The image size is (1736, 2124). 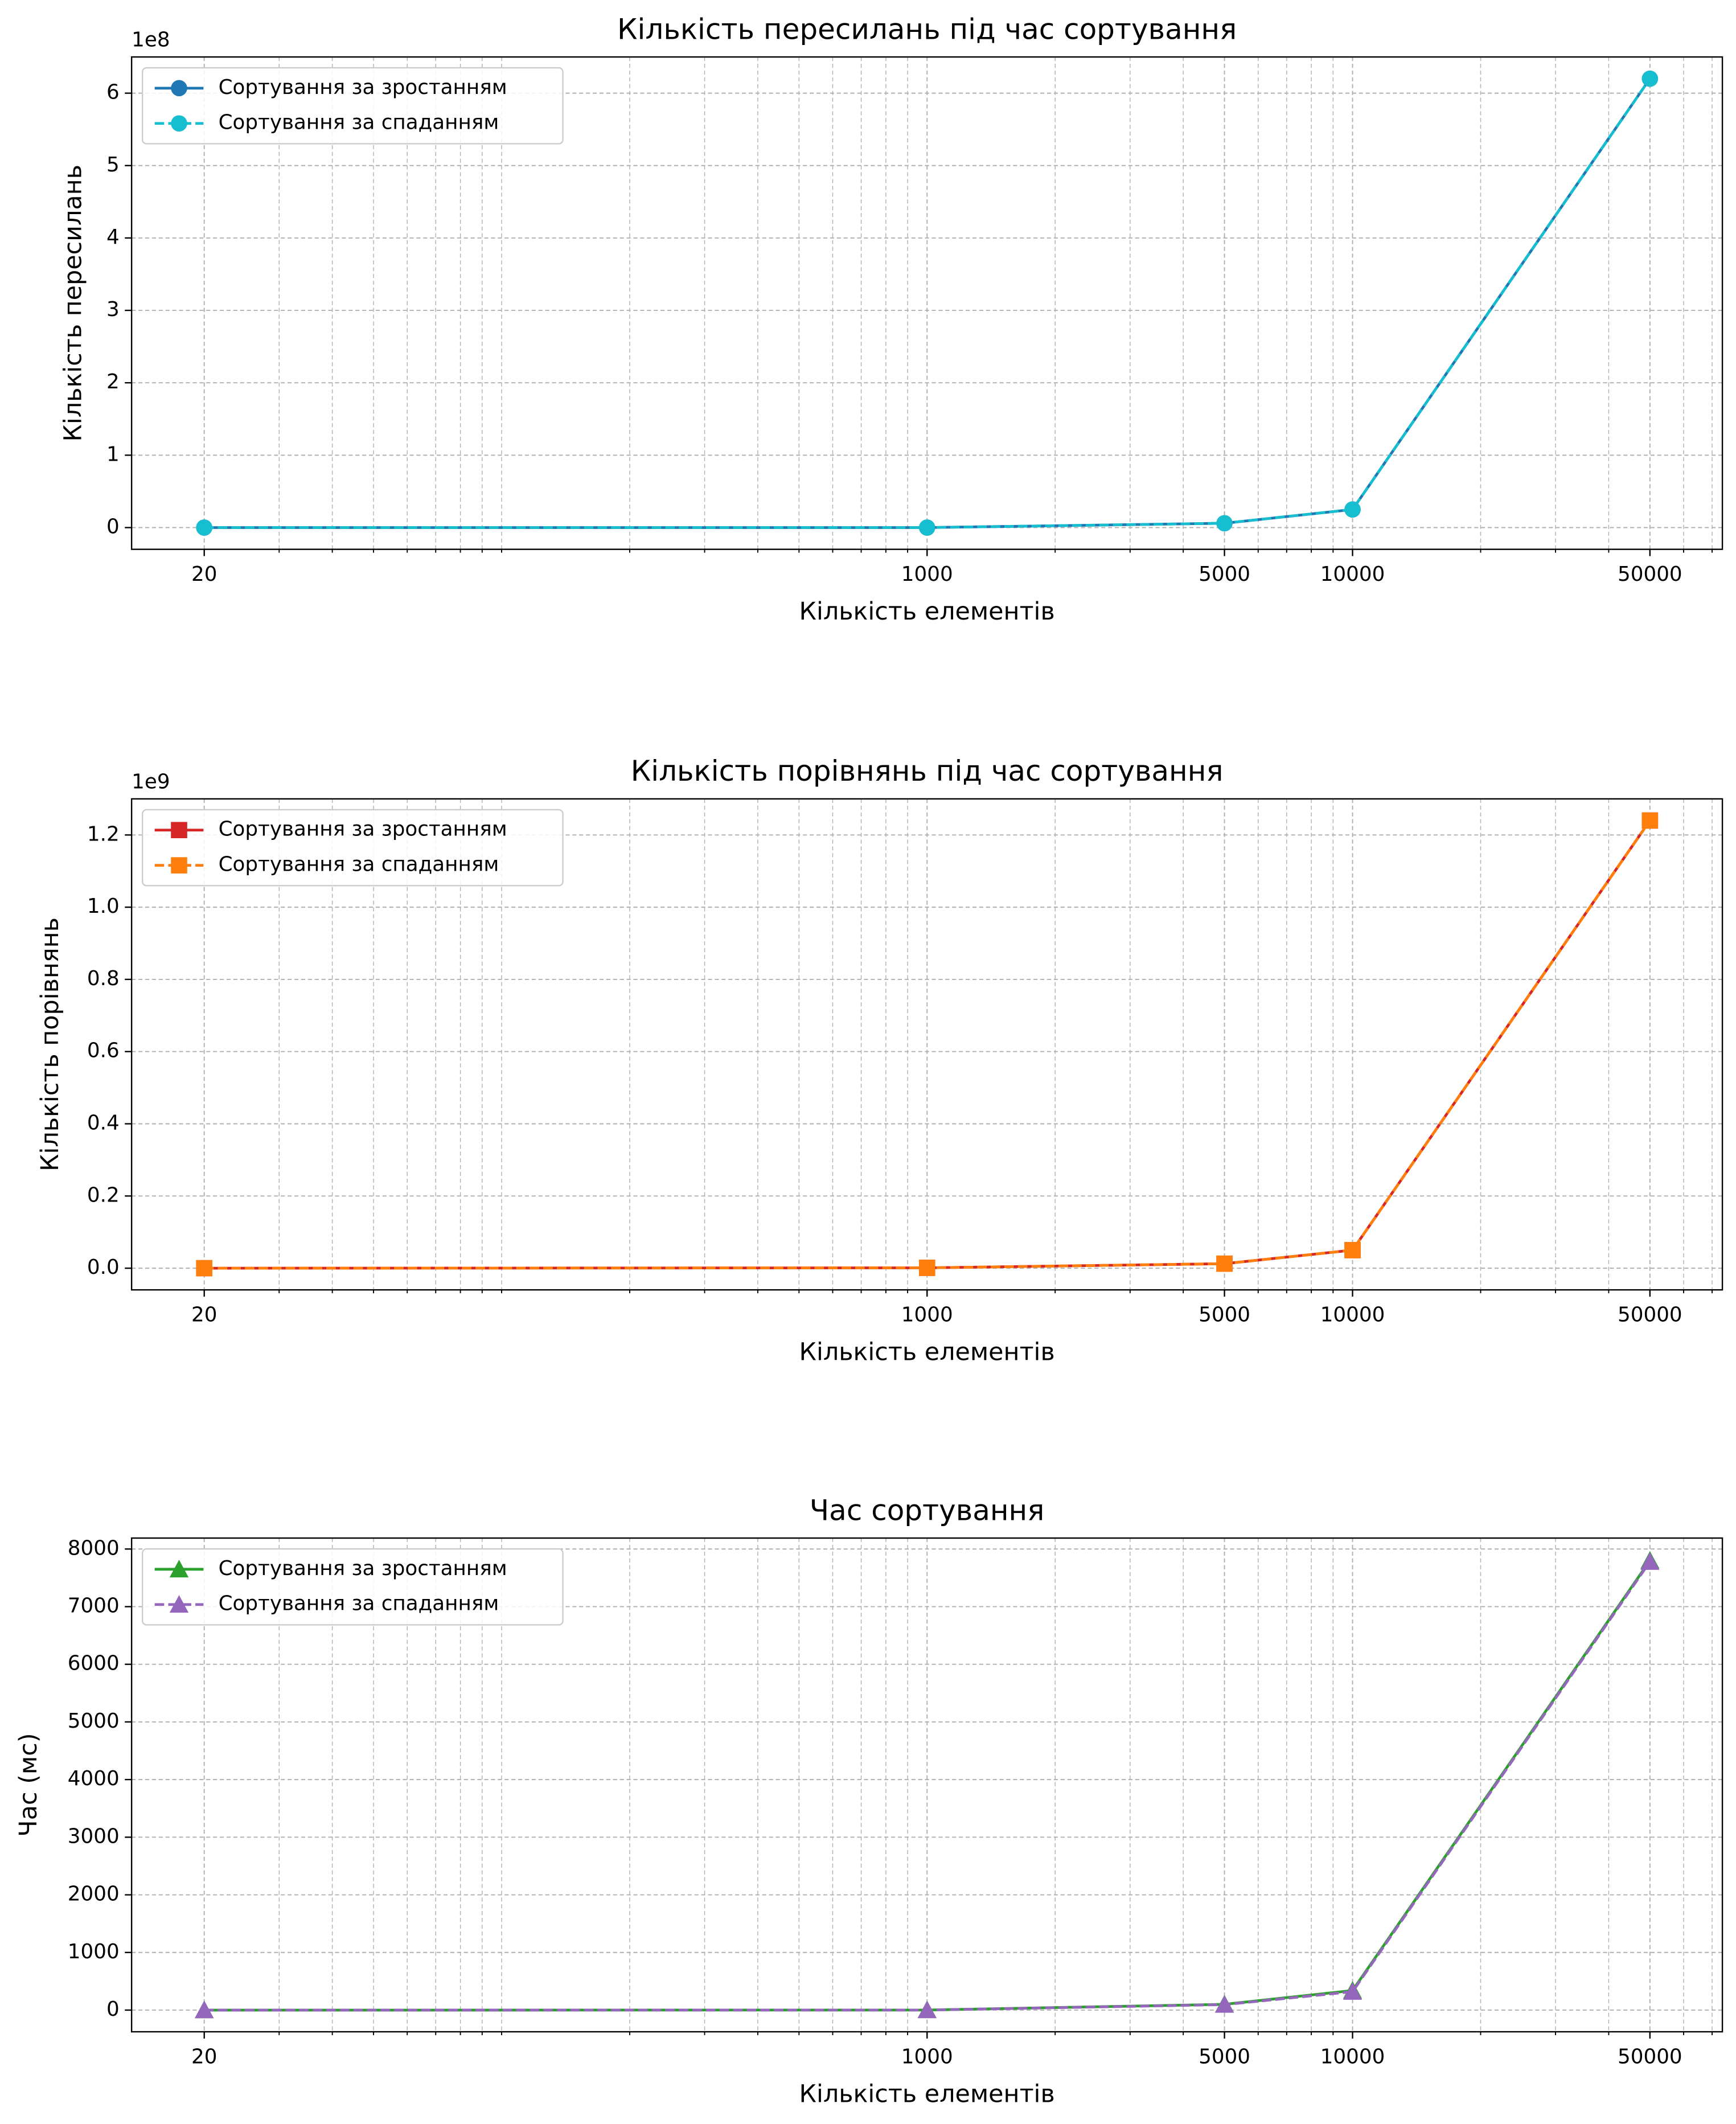 What do you see at coordinates (50, 1044) in the screenshot?
I see `y-axis-label: Кількість порівнянь` at bounding box center [50, 1044].